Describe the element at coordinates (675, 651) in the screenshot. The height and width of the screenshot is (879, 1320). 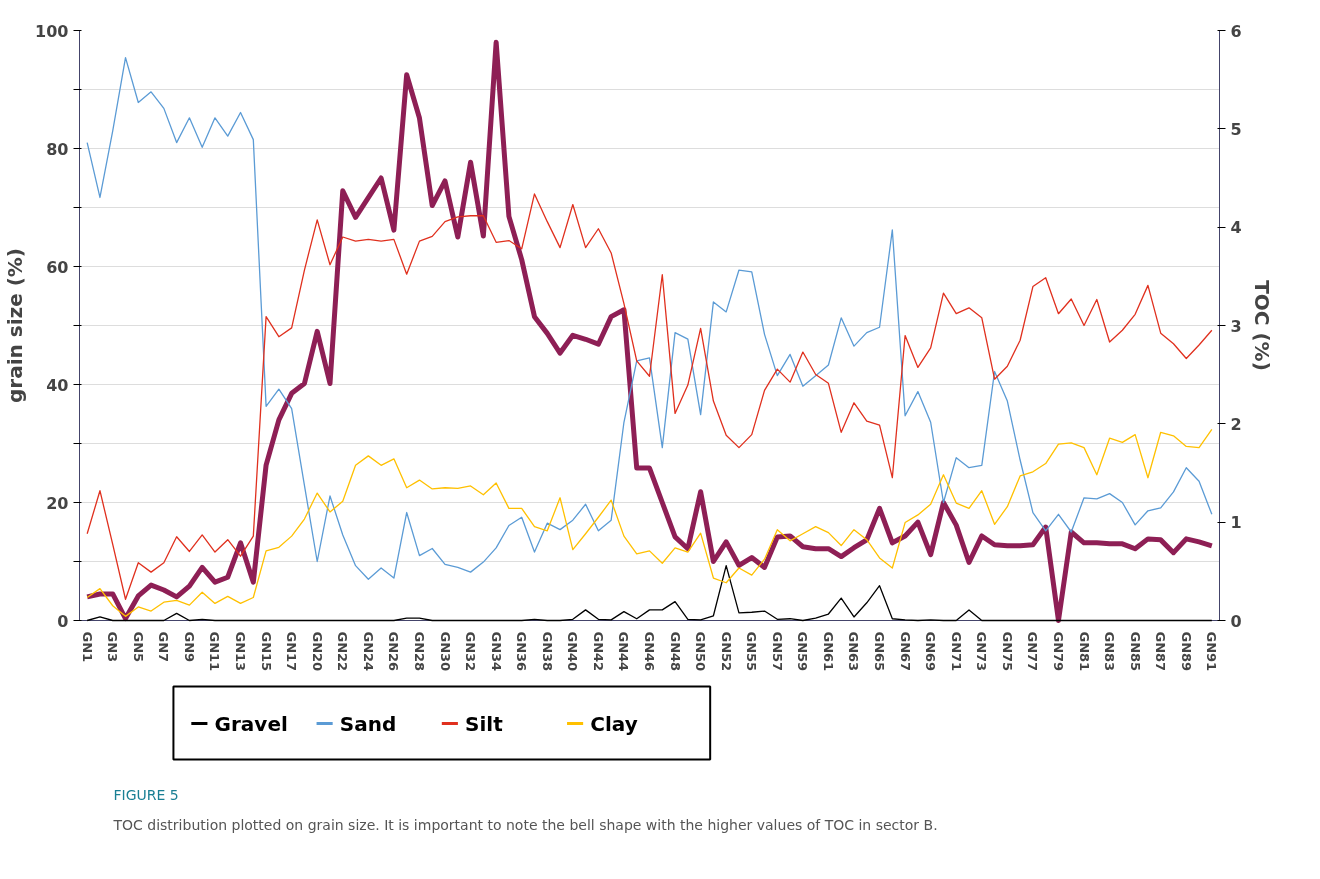
I see `x-tick-label: GN48` at that location.